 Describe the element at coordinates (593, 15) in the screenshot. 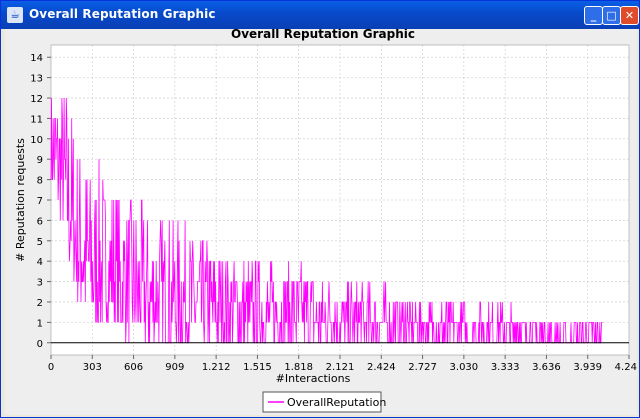

I see `minimize-button: _` at that location.